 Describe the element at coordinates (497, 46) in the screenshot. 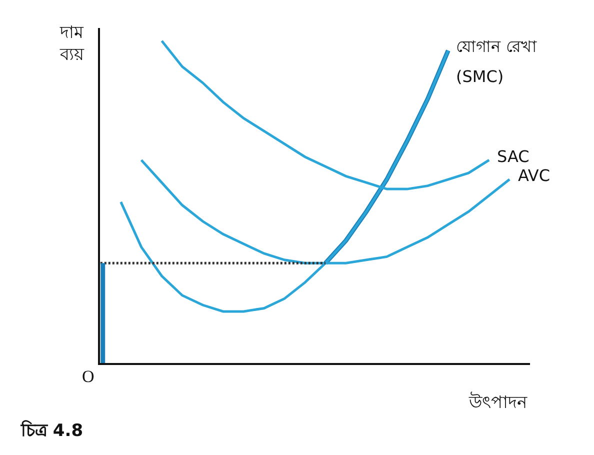

I see `series-label: যোগান রেখা` at that location.